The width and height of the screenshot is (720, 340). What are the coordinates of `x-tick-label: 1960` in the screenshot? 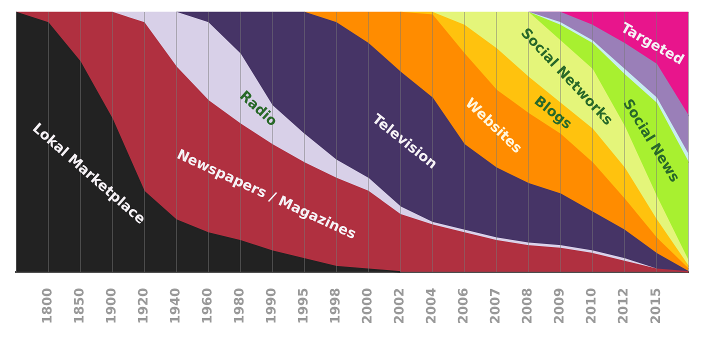 It's located at (208, 306).